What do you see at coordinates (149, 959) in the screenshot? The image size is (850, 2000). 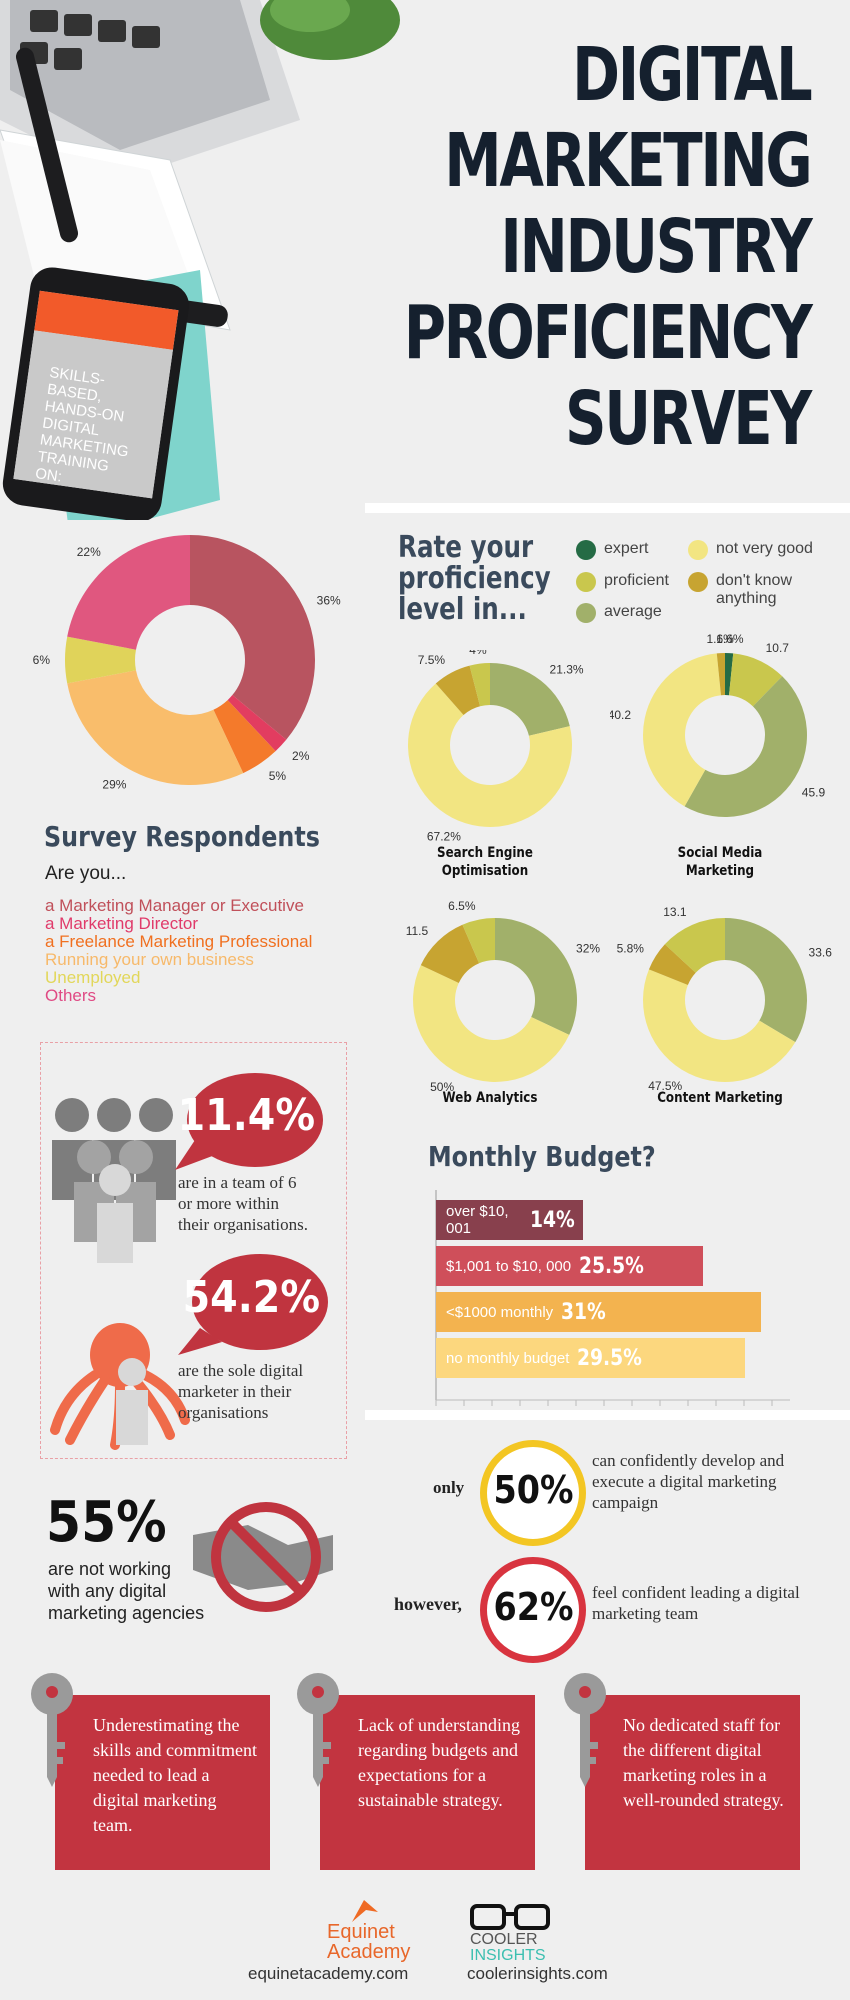 I see `respondent-item: Running your own business` at bounding box center [149, 959].